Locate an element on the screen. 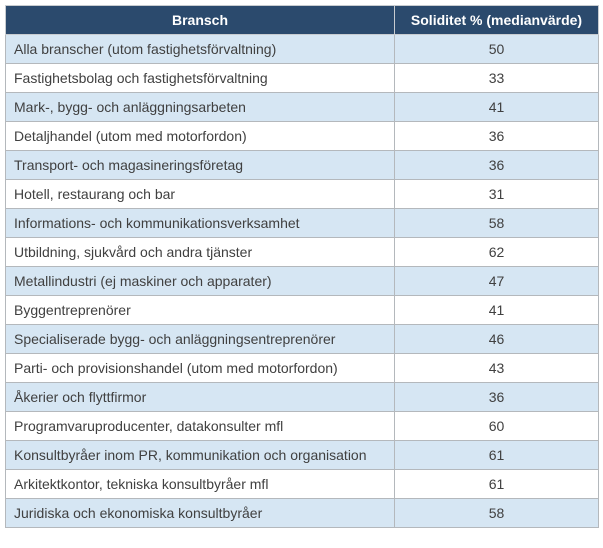 The height and width of the screenshot is (548, 603). table-row: Transport- och magasineringsföretag 36 is located at coordinates (302, 165).